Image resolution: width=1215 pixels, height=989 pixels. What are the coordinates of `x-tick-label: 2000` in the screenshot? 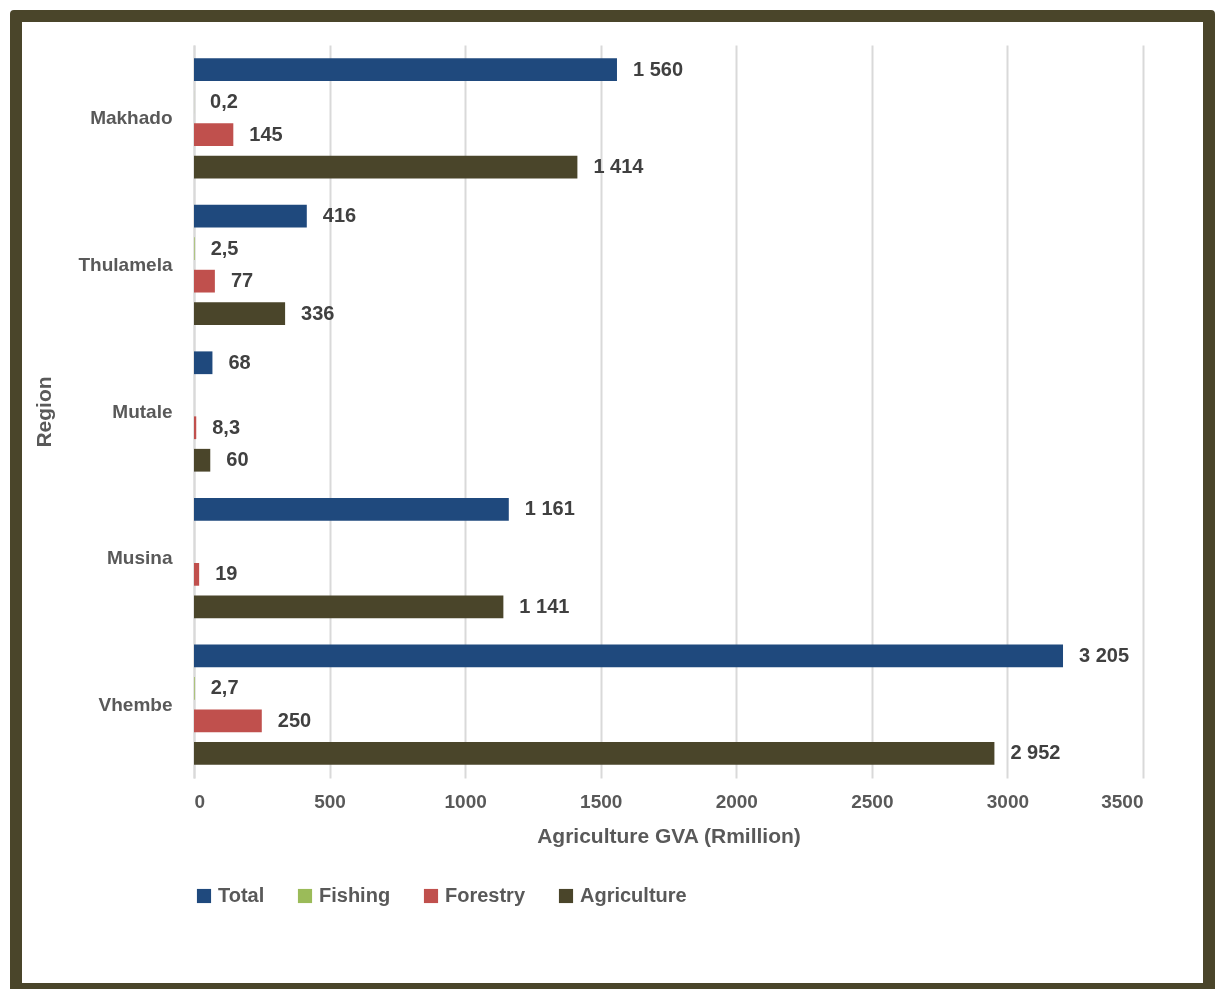 It's located at (736, 801).